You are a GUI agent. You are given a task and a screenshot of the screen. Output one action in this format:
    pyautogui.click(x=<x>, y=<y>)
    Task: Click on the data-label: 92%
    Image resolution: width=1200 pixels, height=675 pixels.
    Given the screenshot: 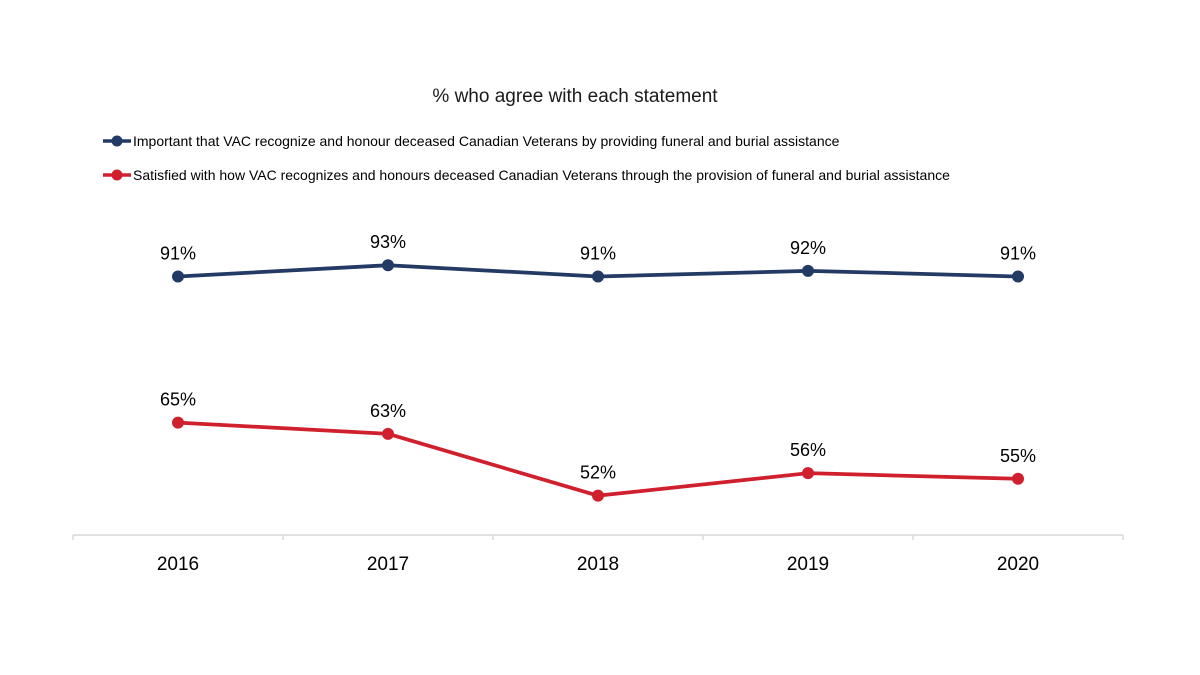 What is the action you would take?
    pyautogui.click(x=808, y=248)
    